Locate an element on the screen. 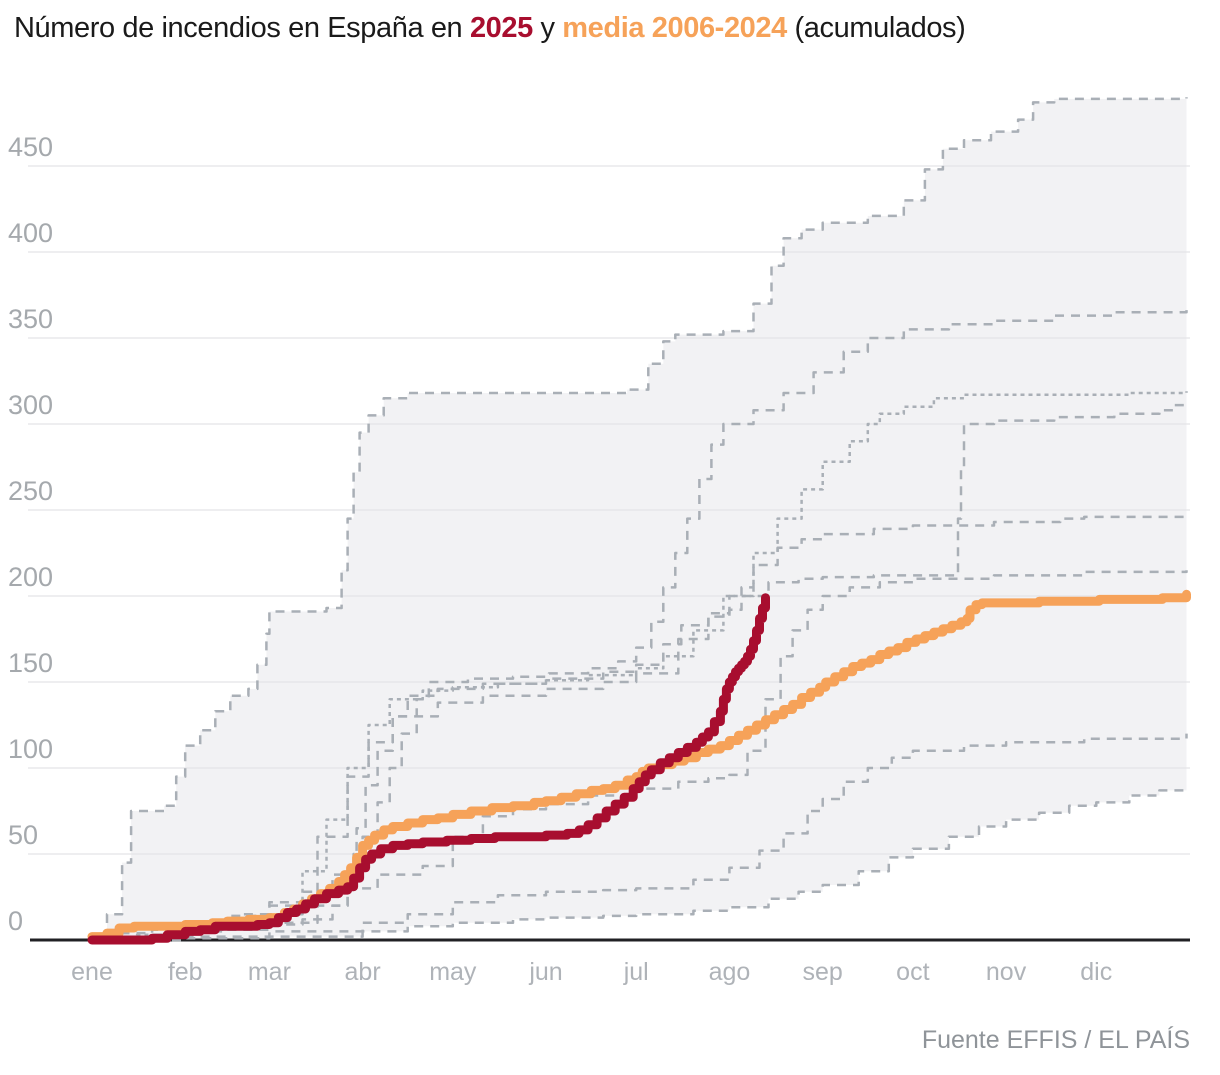 The height and width of the screenshot is (1075, 1220). title-connector: y is located at coordinates (547, 28).